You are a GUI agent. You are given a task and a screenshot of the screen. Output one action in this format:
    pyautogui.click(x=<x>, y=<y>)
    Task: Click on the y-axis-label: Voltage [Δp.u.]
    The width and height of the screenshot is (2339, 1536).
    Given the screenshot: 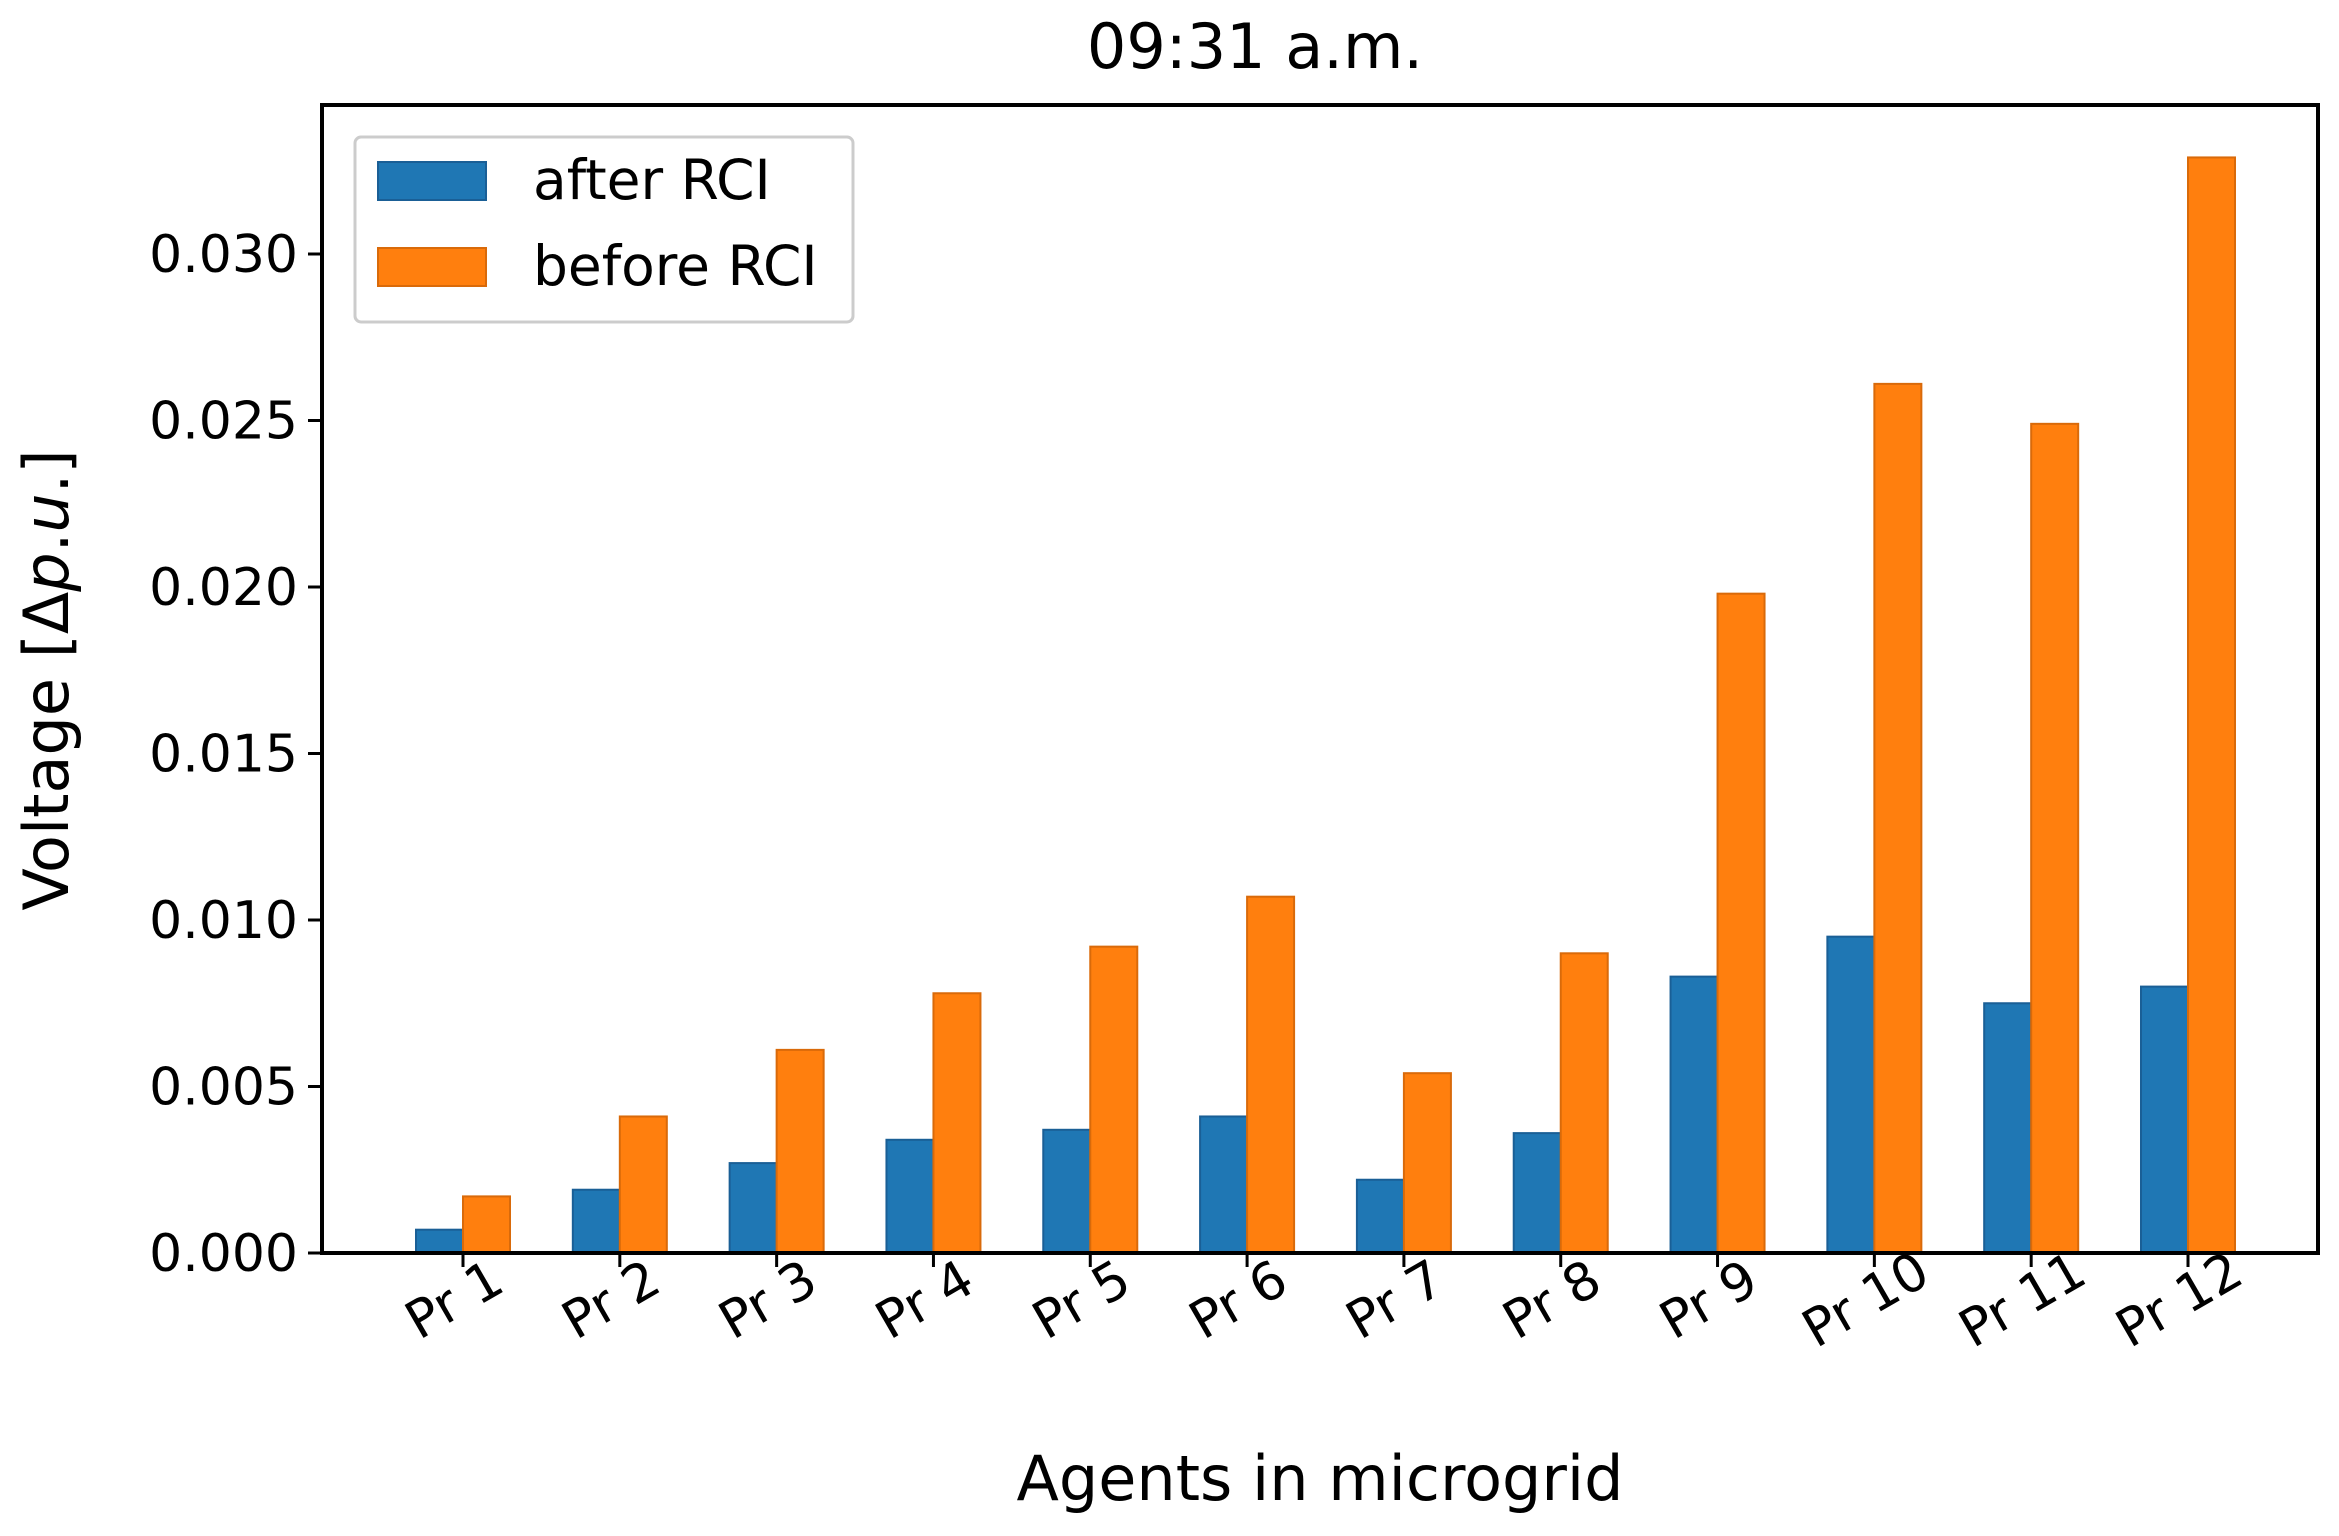 What is the action you would take?
    pyautogui.click(x=46, y=679)
    